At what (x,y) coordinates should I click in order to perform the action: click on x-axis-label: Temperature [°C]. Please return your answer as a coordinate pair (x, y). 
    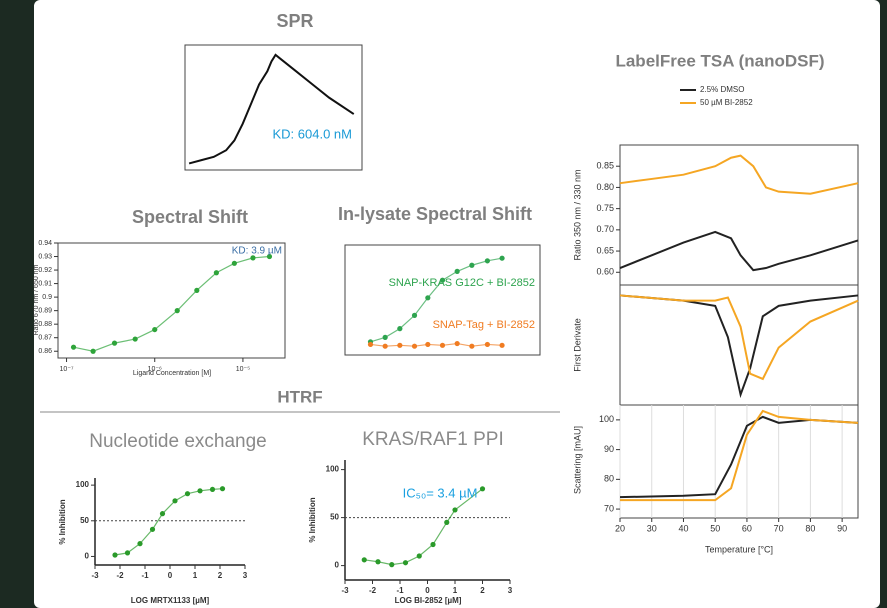
    Looking at the image, I should click on (739, 549).